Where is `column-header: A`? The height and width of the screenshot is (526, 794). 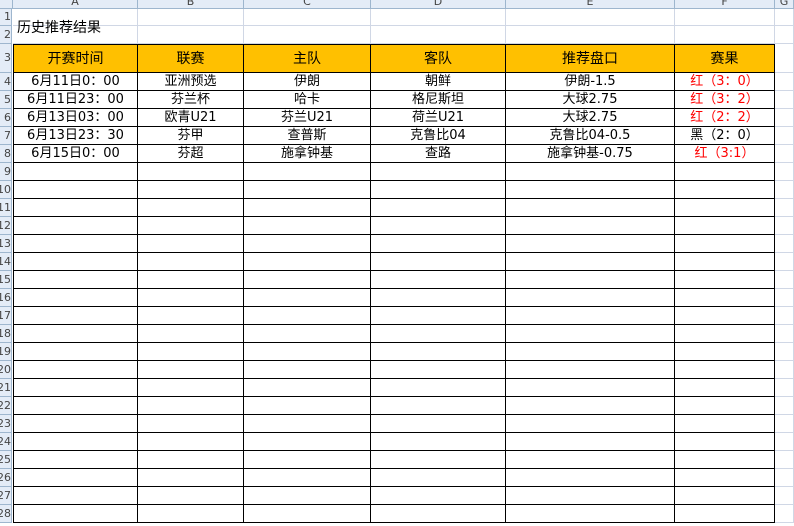
column-header: A is located at coordinates (75, 4).